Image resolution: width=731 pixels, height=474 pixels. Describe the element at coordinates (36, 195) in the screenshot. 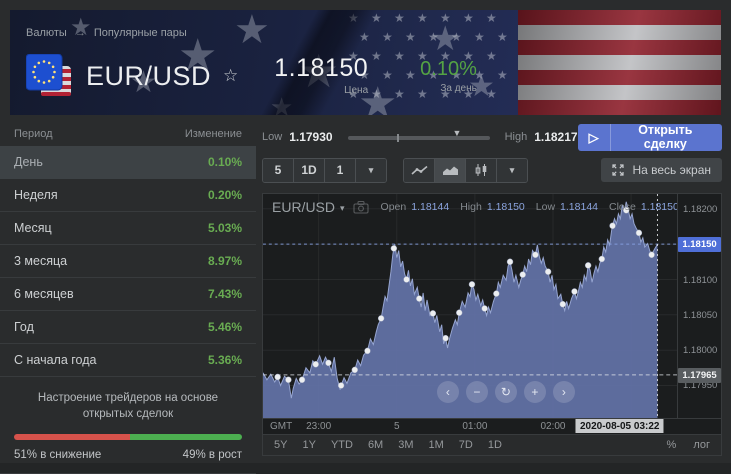

I see `period-label: Неделя` at that location.